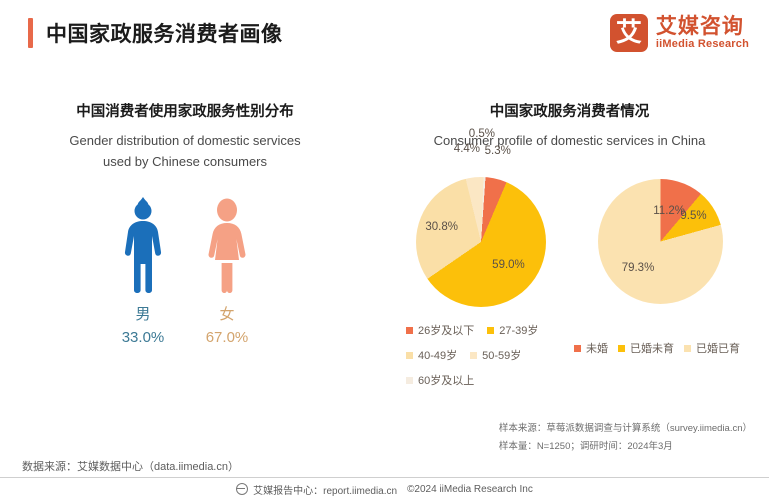 Image resolution: width=769 pixels, height=500 pixels. I want to click on legend-item: 已婚未育, so click(646, 348).